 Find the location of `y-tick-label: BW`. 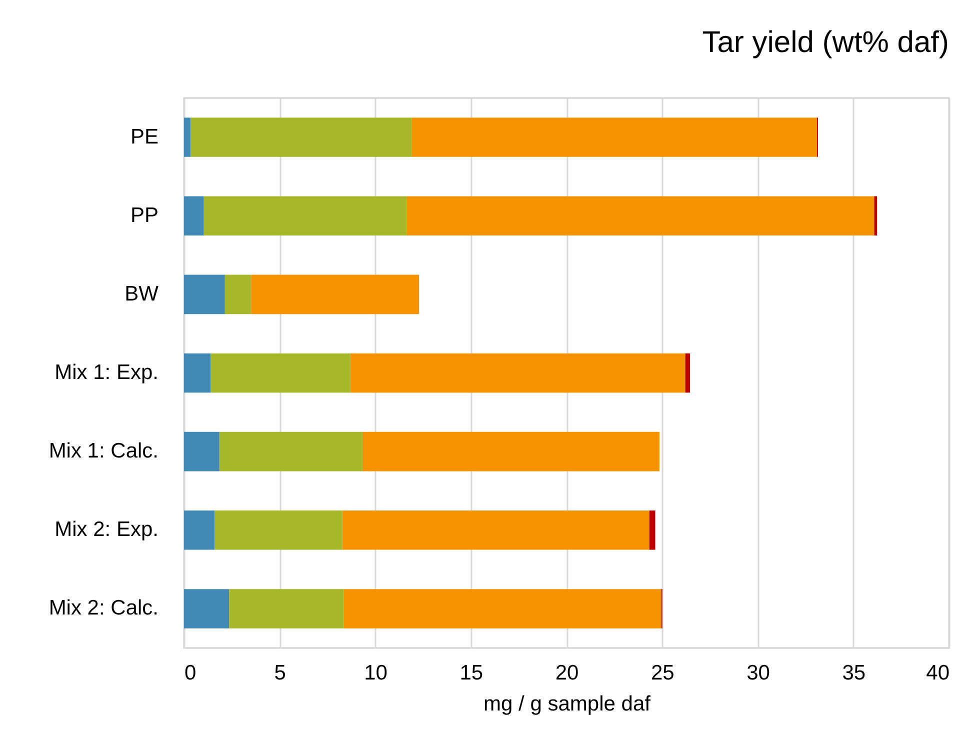

y-tick-label: BW is located at coordinates (141, 294).